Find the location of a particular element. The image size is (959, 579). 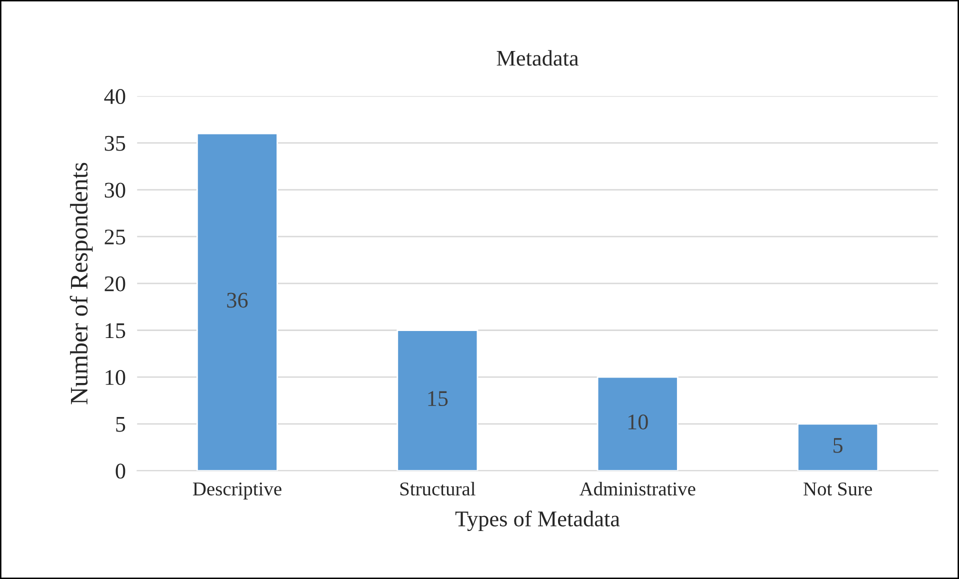

y-tick-label: 35 is located at coordinates (115, 143).